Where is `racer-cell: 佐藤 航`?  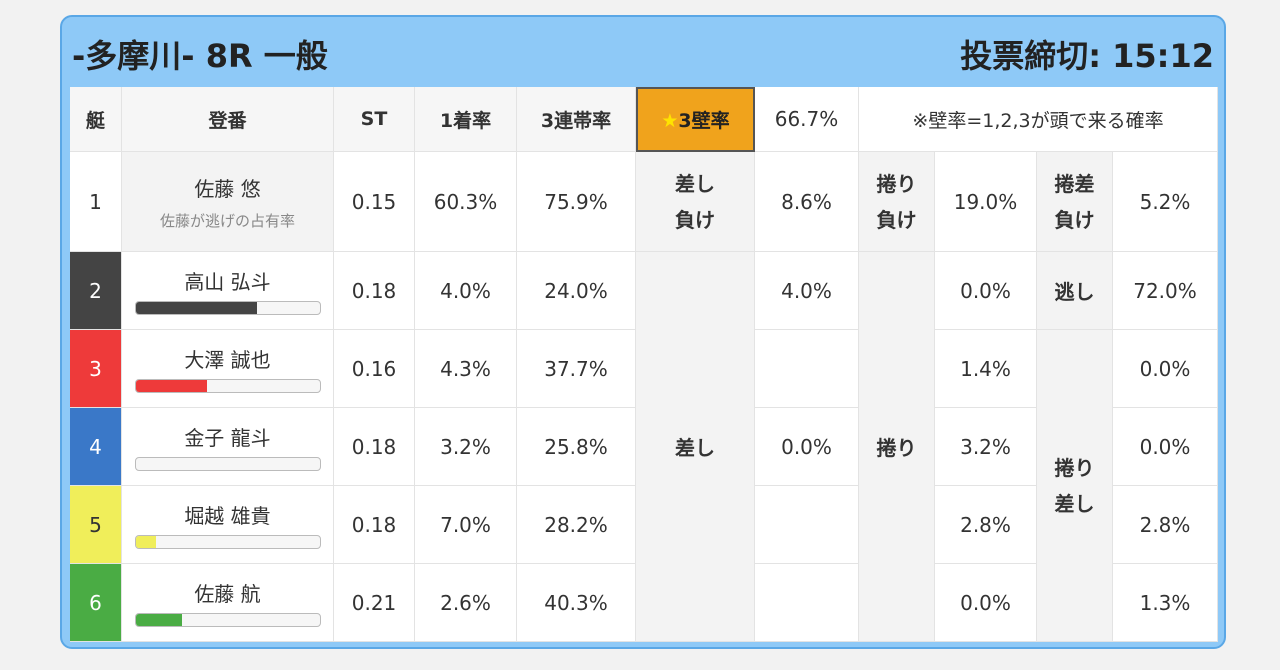
racer-cell: 佐藤 航 is located at coordinates (228, 603).